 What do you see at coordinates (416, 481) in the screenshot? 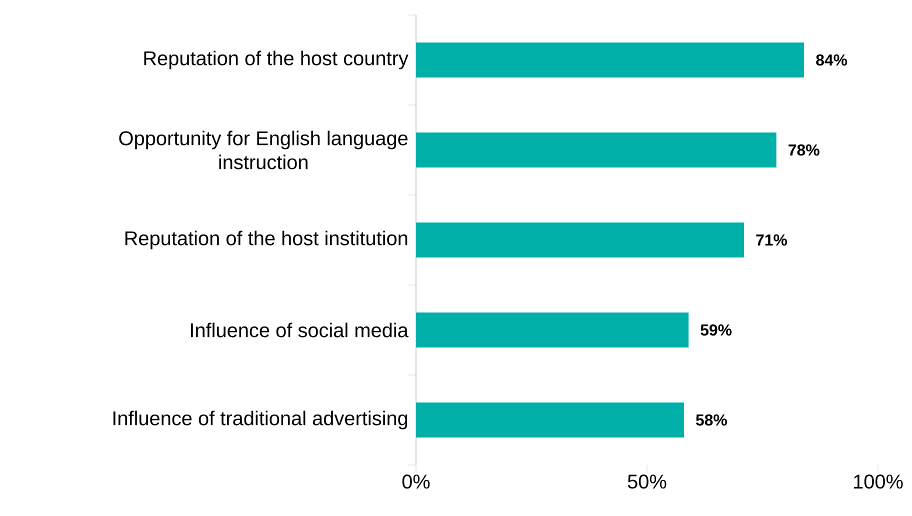
I see `x-tick-label: 0%` at bounding box center [416, 481].